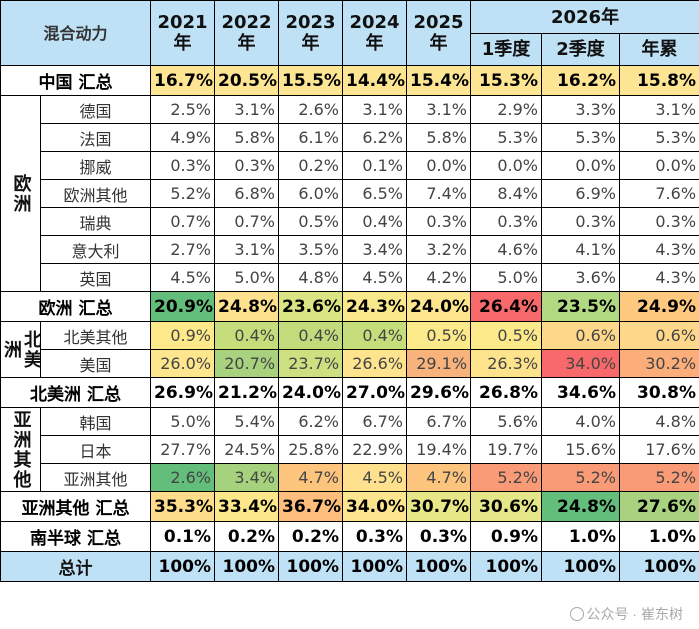  What do you see at coordinates (95, 221) in the screenshot?
I see `row-label: 瑞典` at bounding box center [95, 221].